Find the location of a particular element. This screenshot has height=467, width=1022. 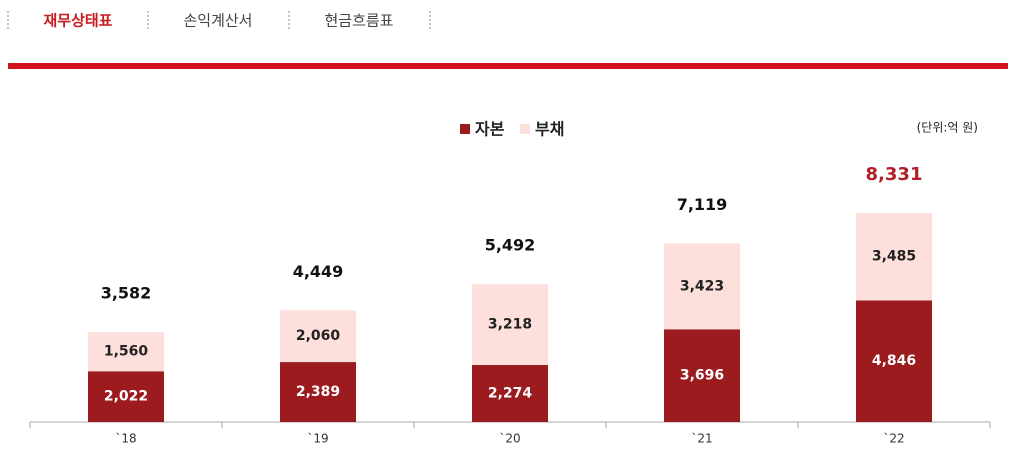

total-label: 7,119 is located at coordinates (702, 204).